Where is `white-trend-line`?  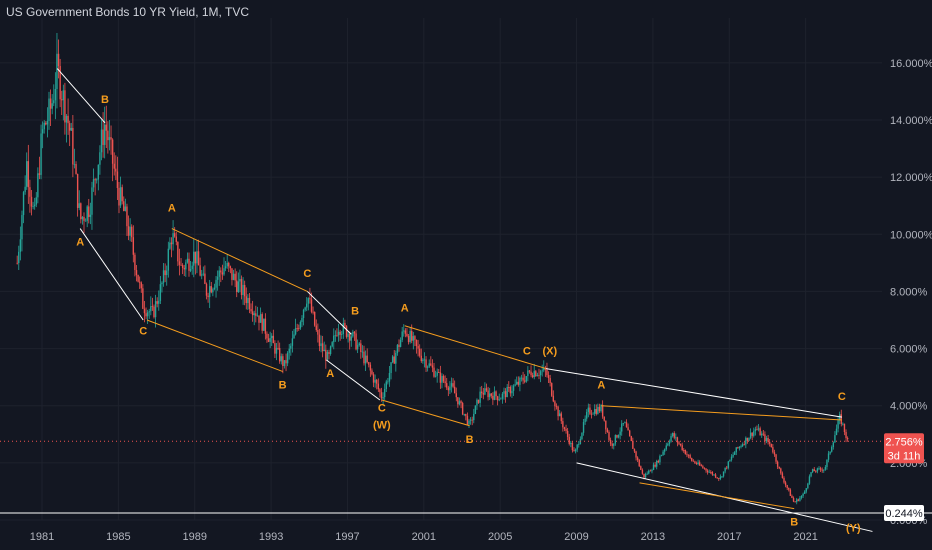 white-trend-line is located at coordinates (111, 274).